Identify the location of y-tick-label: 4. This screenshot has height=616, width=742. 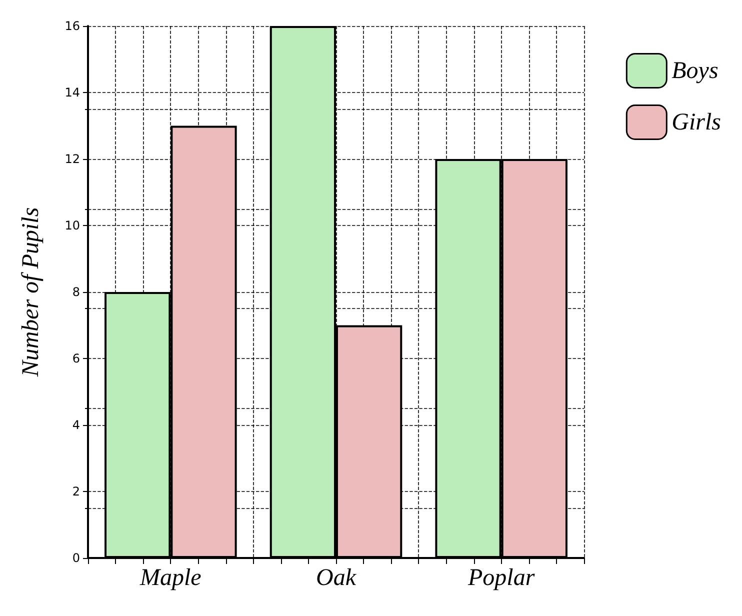
(76, 425).